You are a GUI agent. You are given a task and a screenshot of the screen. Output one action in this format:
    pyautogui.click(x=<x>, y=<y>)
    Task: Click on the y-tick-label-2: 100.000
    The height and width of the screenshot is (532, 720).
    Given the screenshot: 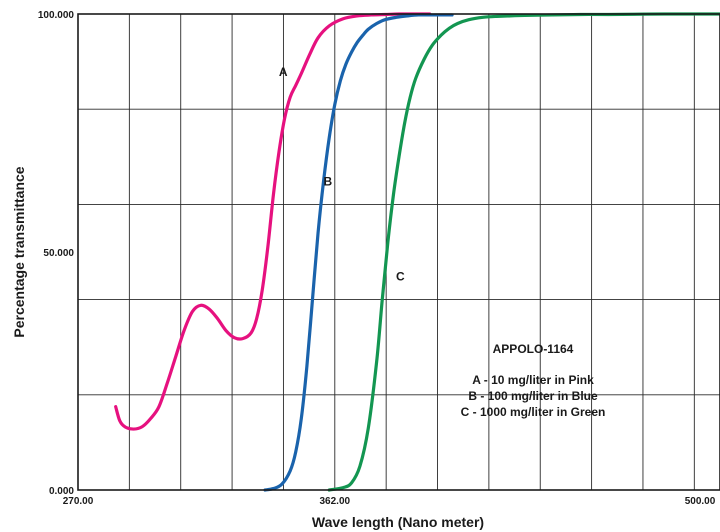 What is the action you would take?
    pyautogui.click(x=56, y=15)
    